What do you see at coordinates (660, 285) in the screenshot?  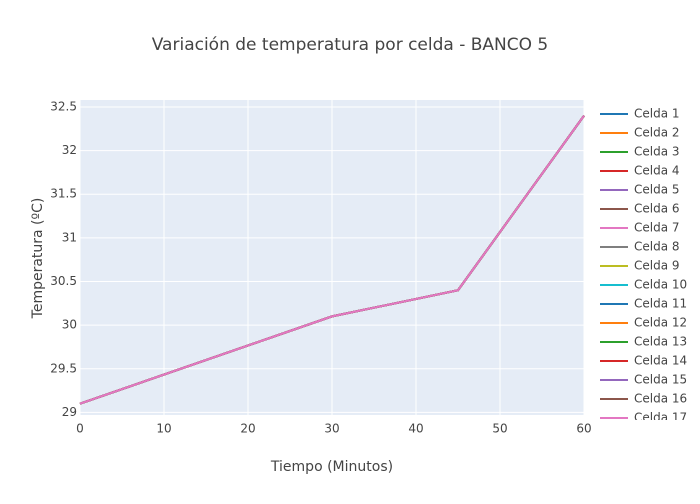 I see `legend-label: Celda 10` at bounding box center [660, 285].